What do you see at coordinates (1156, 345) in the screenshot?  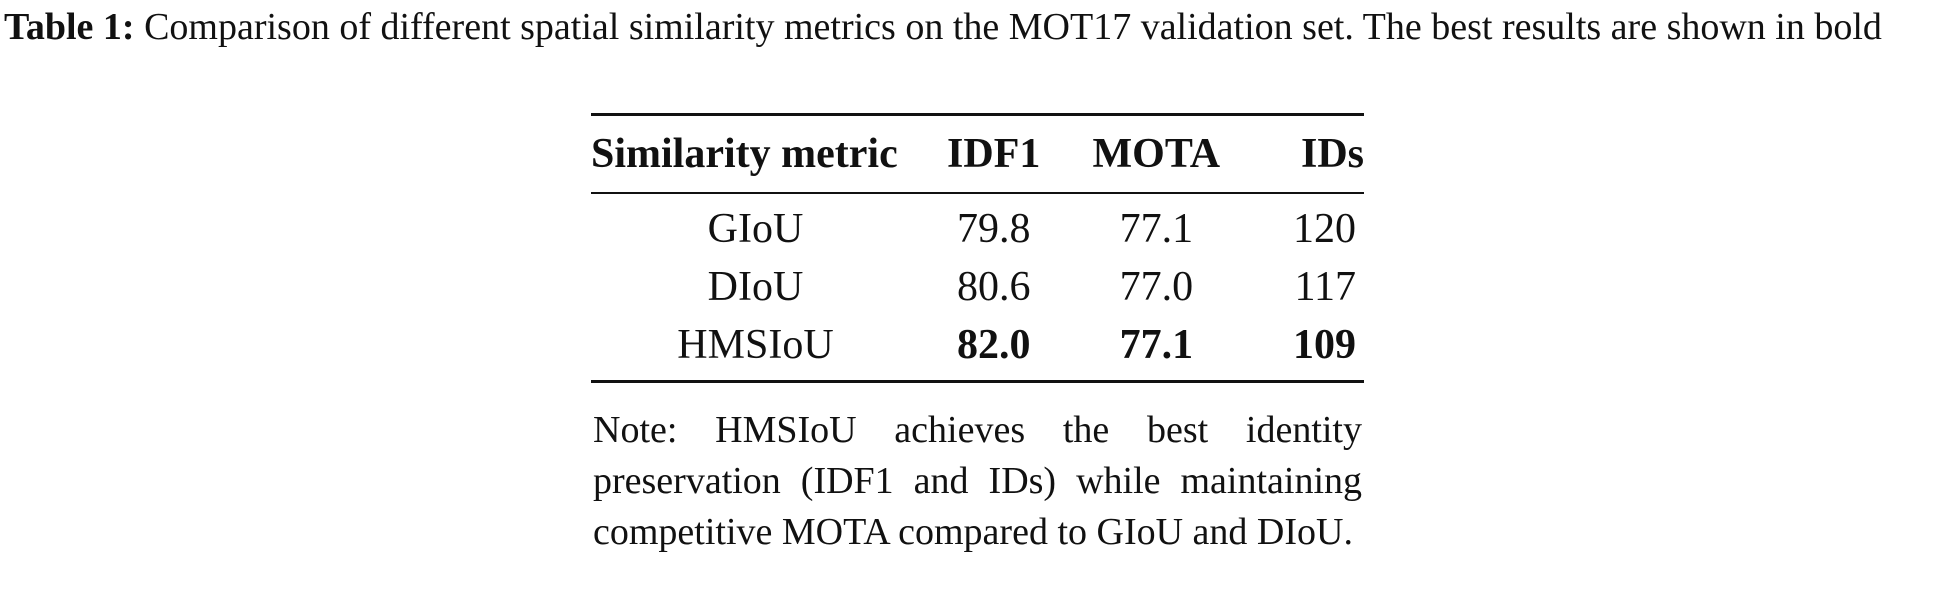 I see `cell-mota-best: 77.1` at bounding box center [1156, 345].